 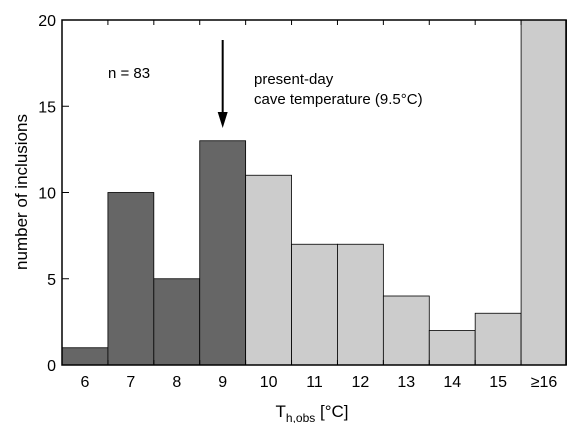 What do you see at coordinates (498, 382) in the screenshot?
I see `x-tick-label: 15` at bounding box center [498, 382].